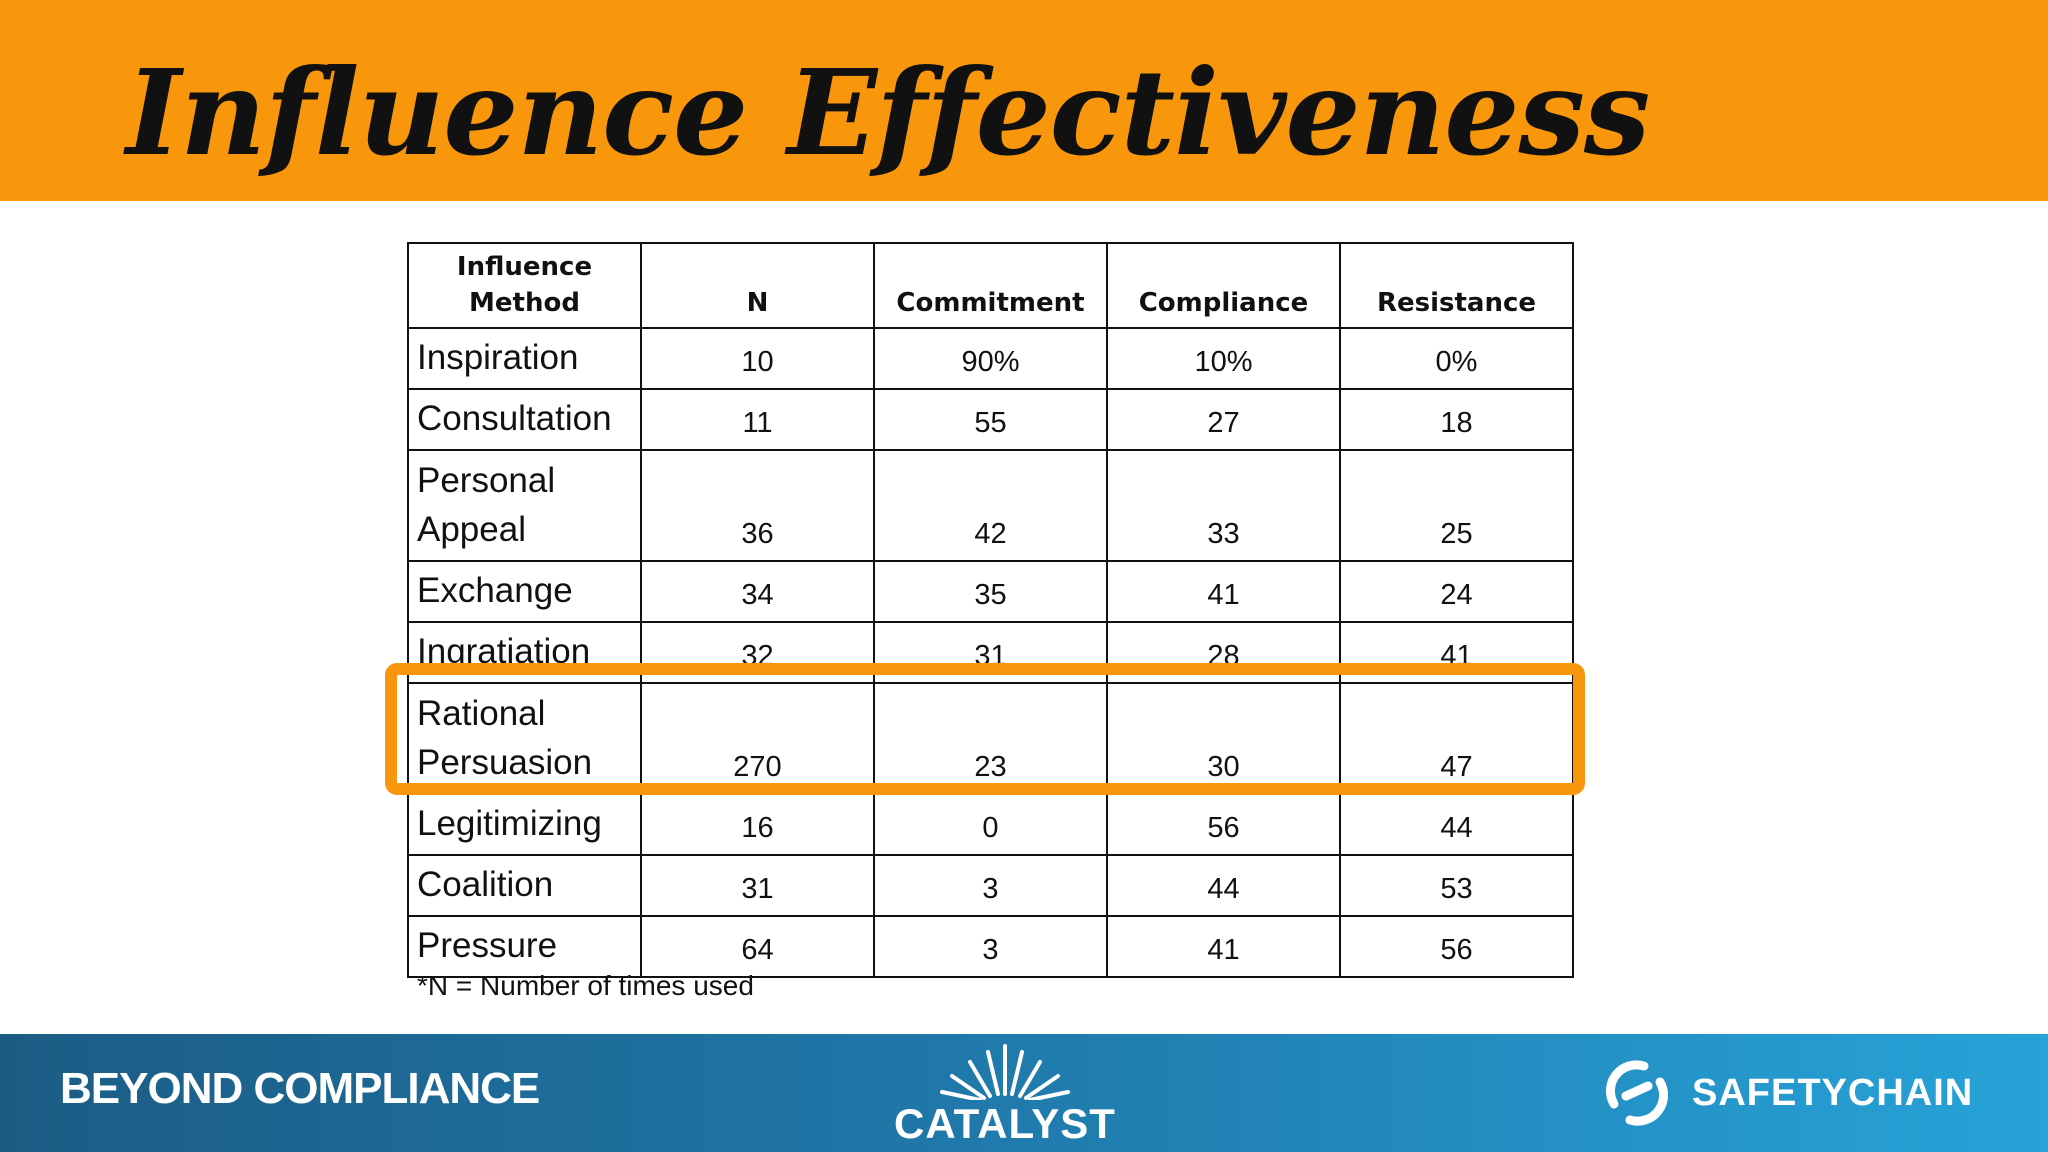 This screenshot has width=2048, height=1152. What do you see at coordinates (1223, 285) in the screenshot?
I see `header-compliance: Compliance` at bounding box center [1223, 285].